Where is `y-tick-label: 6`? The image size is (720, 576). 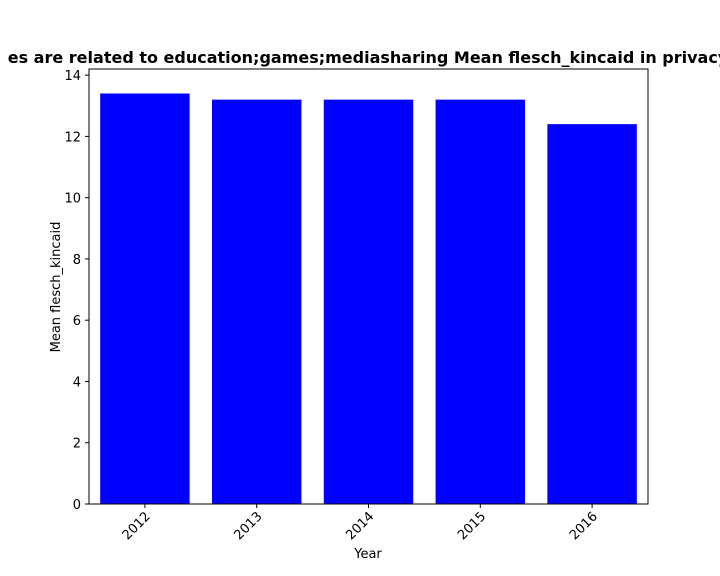 y-tick-label: 6 is located at coordinates (77, 321).